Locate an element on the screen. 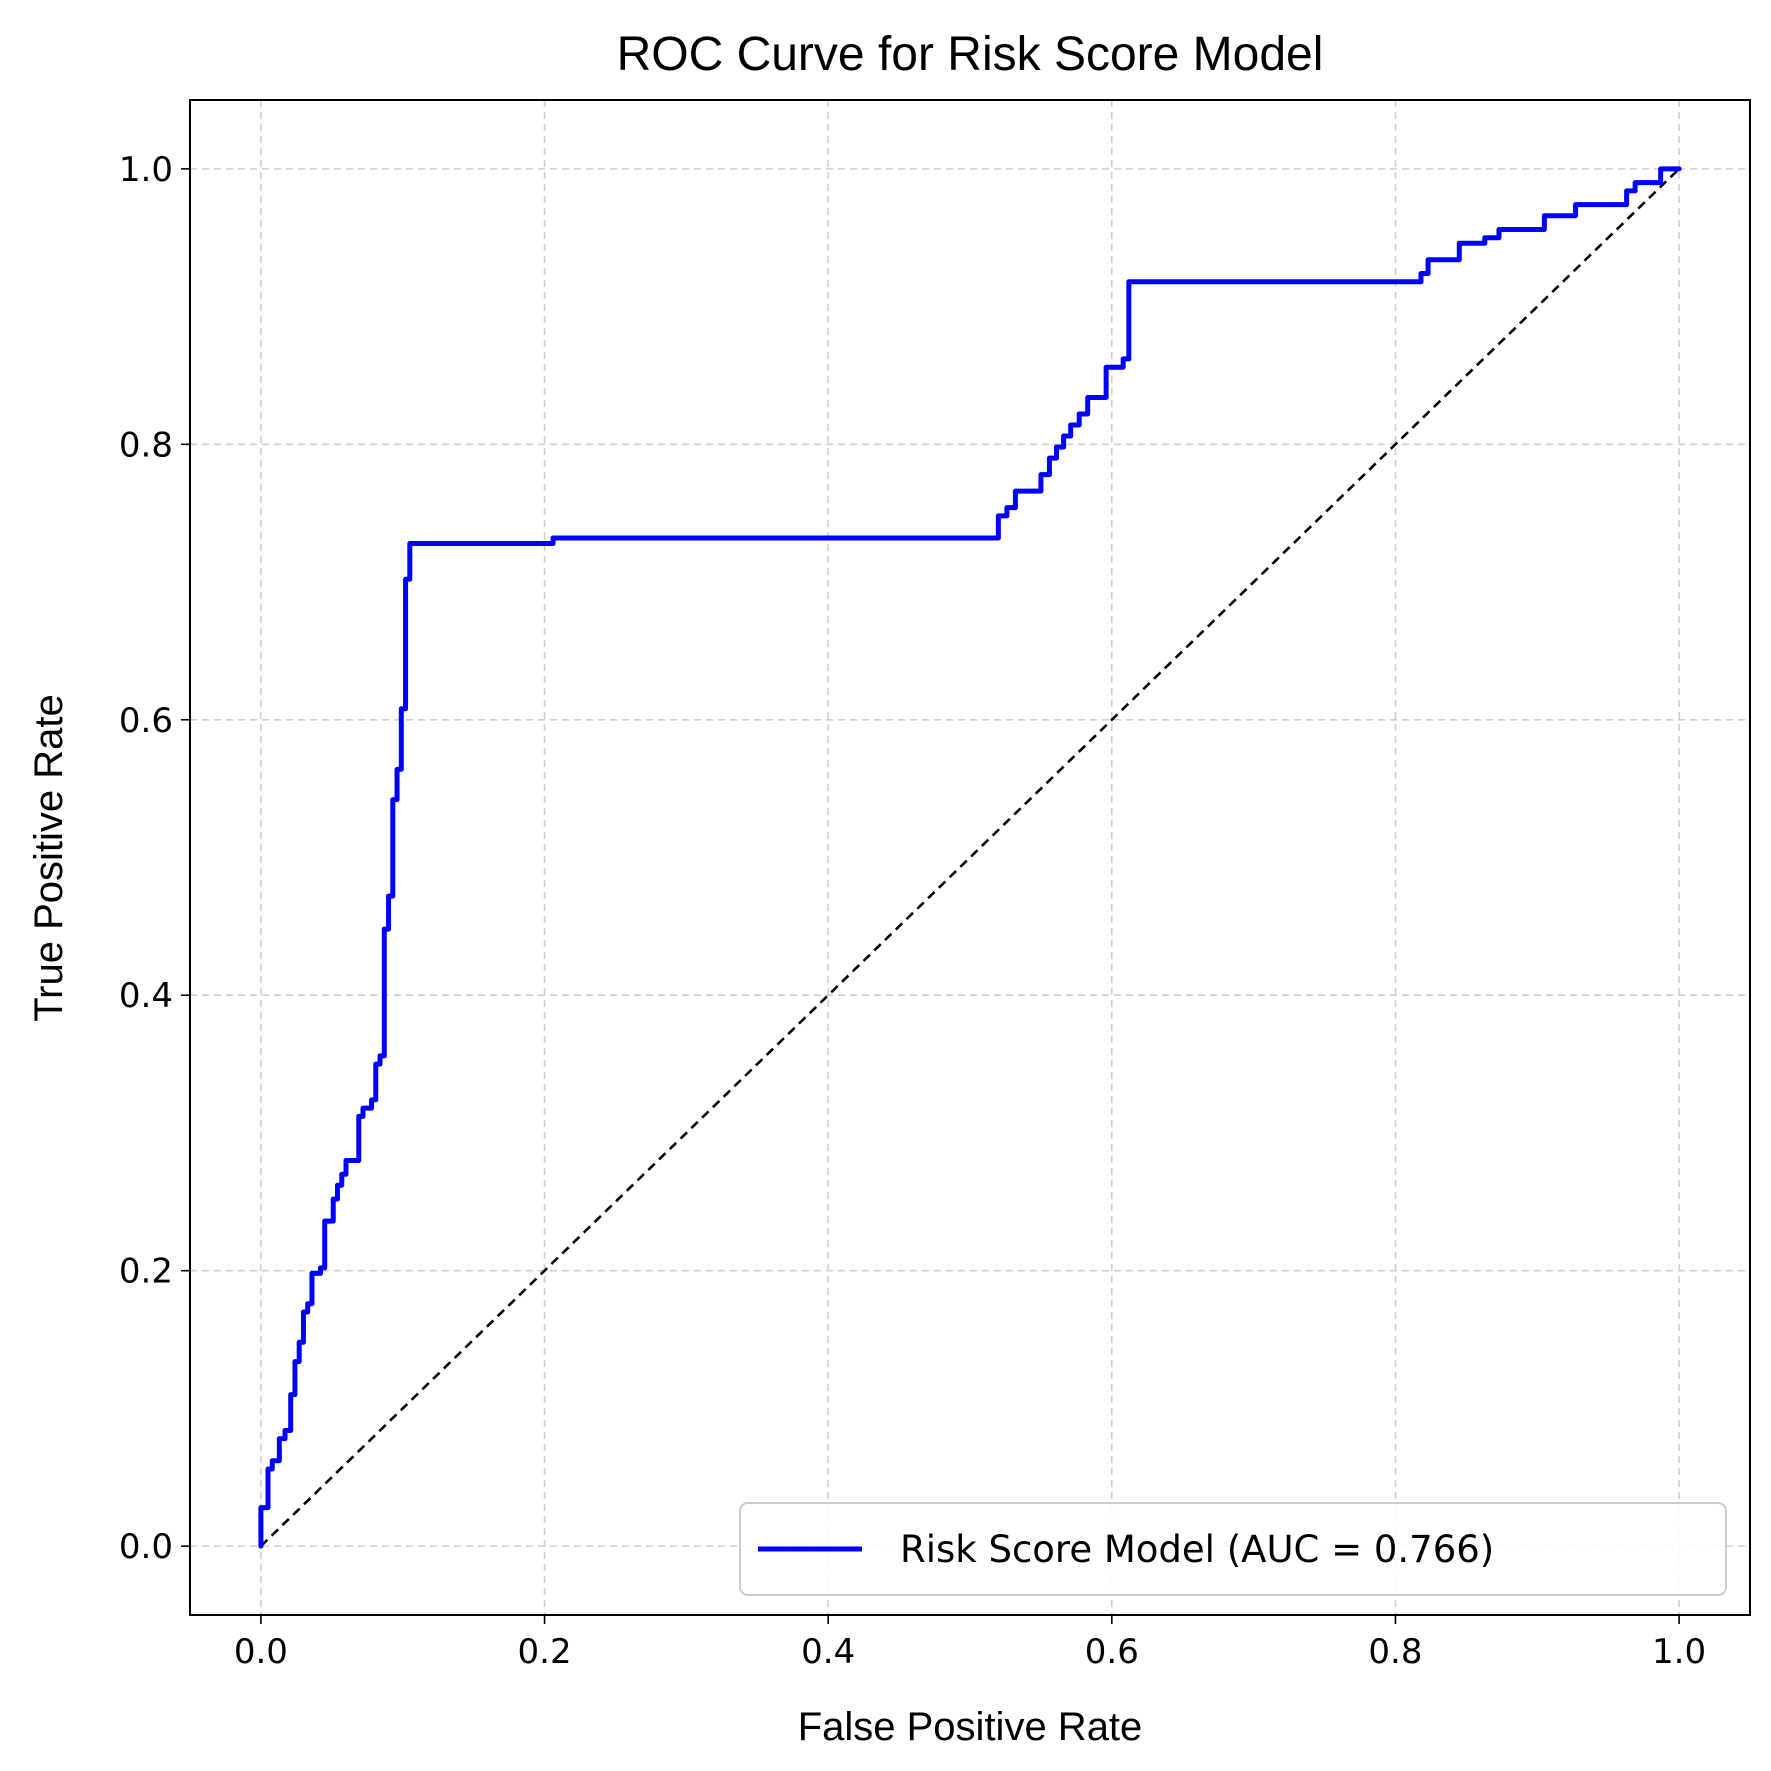  x-tick-label: 0.2 is located at coordinates (545, 1652).